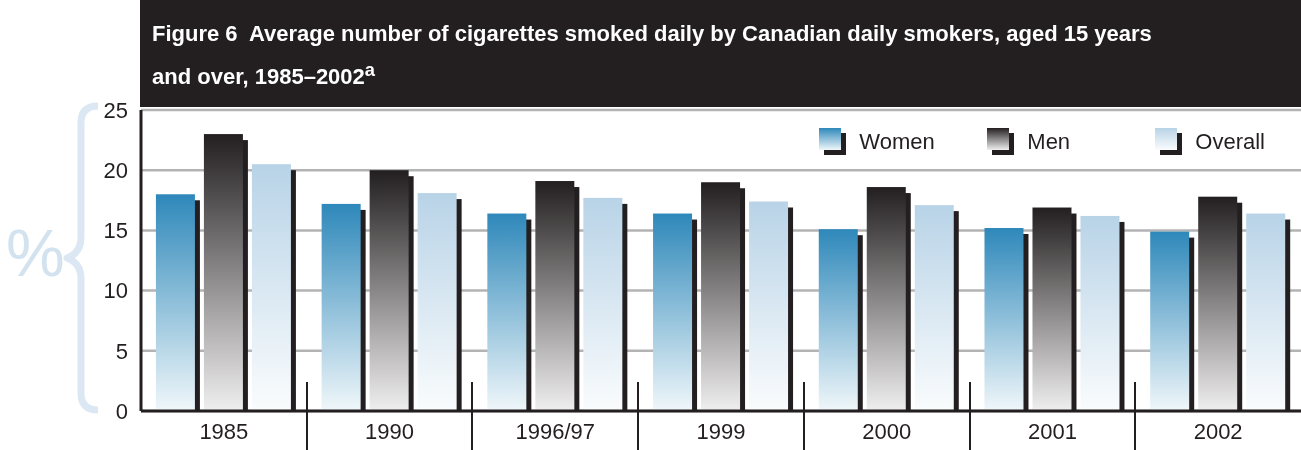  Describe the element at coordinates (115, 110) in the screenshot. I see `y-tick-label: 25` at that location.